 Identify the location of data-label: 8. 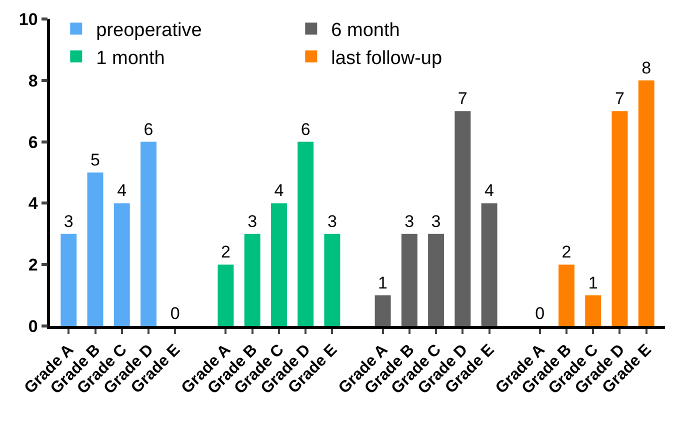
(647, 68).